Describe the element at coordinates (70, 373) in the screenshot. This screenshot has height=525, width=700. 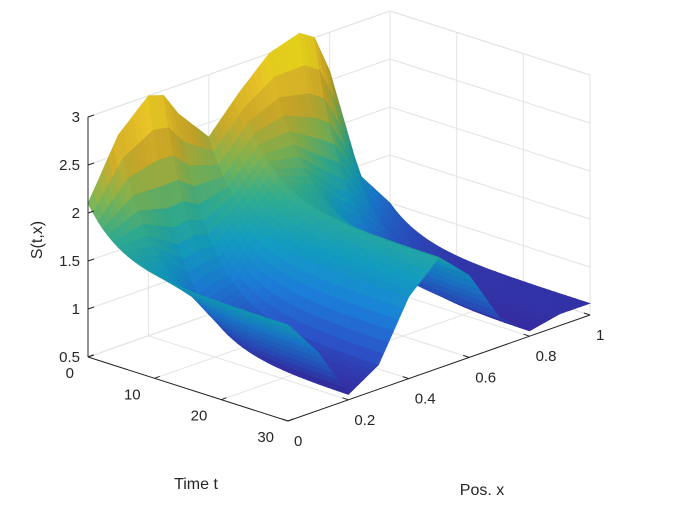
I see `t-tick-label: 0` at that location.